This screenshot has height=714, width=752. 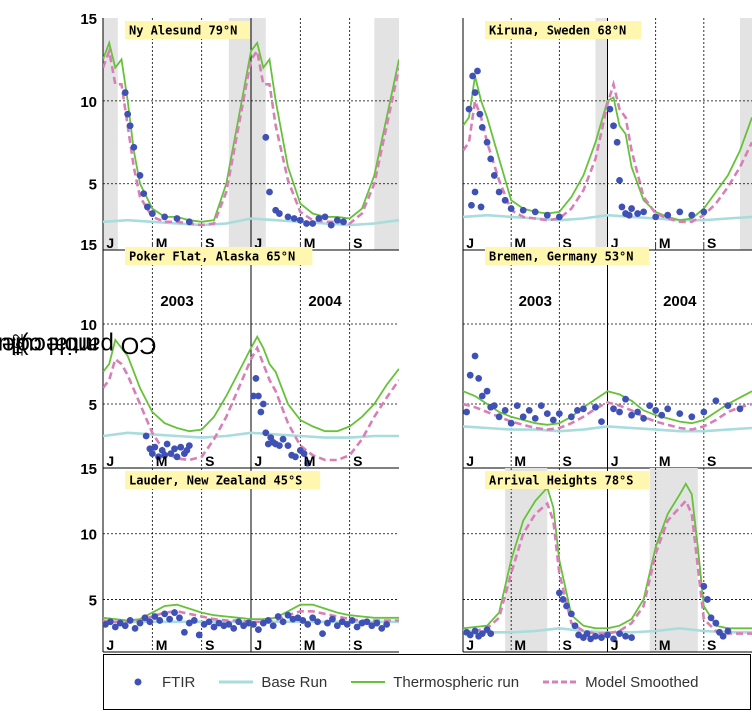 What do you see at coordinates (325, 301) in the screenshot?
I see `year-label: 2004` at bounding box center [325, 301].